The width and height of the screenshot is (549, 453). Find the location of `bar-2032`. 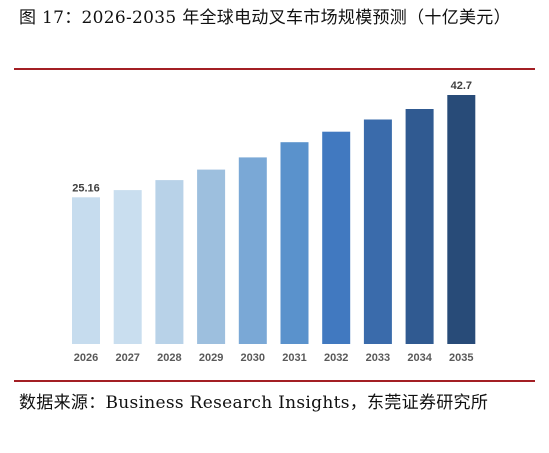

bar-2032 is located at coordinates (336, 237).